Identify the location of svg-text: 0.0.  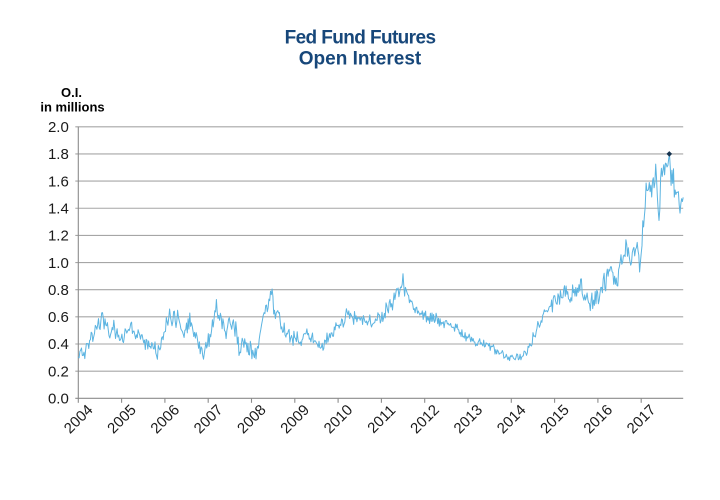
(58, 399).